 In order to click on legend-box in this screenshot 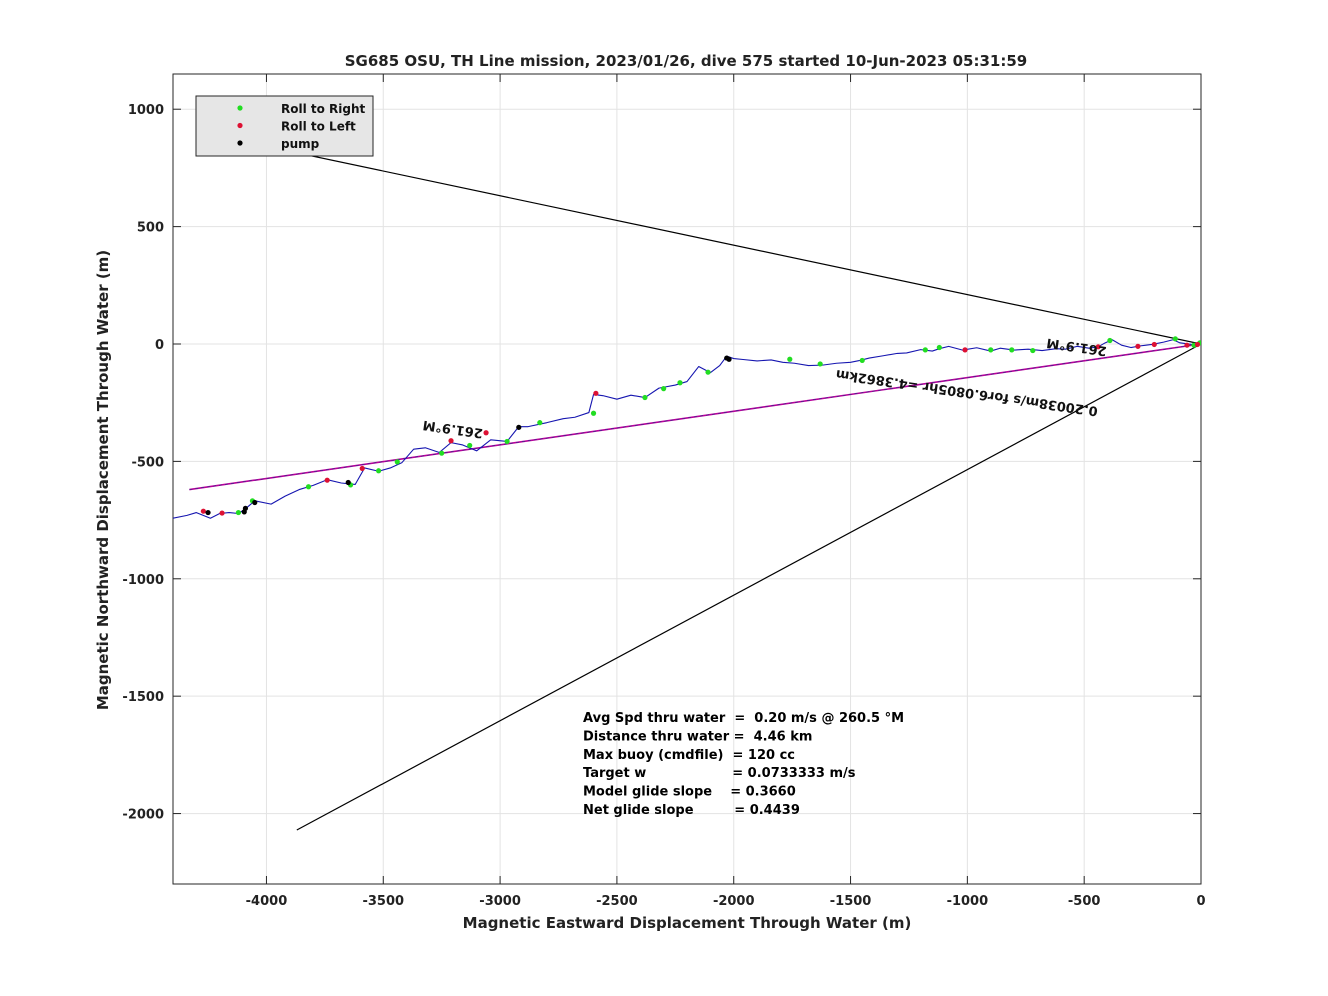, I will do `click(284, 126)`.